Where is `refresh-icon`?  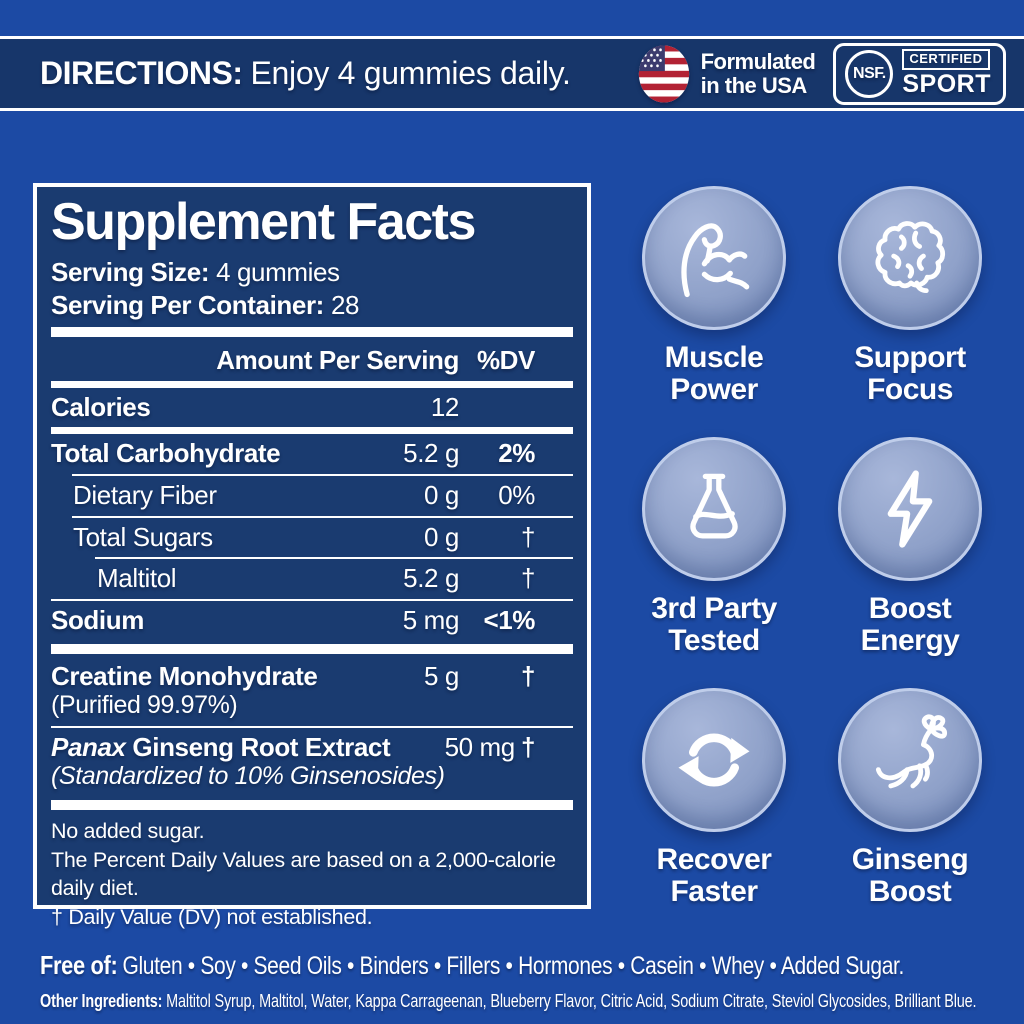
refresh-icon is located at coordinates (714, 759).